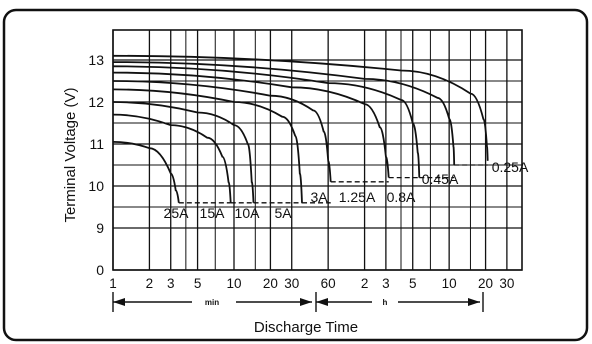 This screenshot has width=592, height=344. Describe the element at coordinates (306, 327) in the screenshot. I see `x-axis-label: Discharge Time` at that location.